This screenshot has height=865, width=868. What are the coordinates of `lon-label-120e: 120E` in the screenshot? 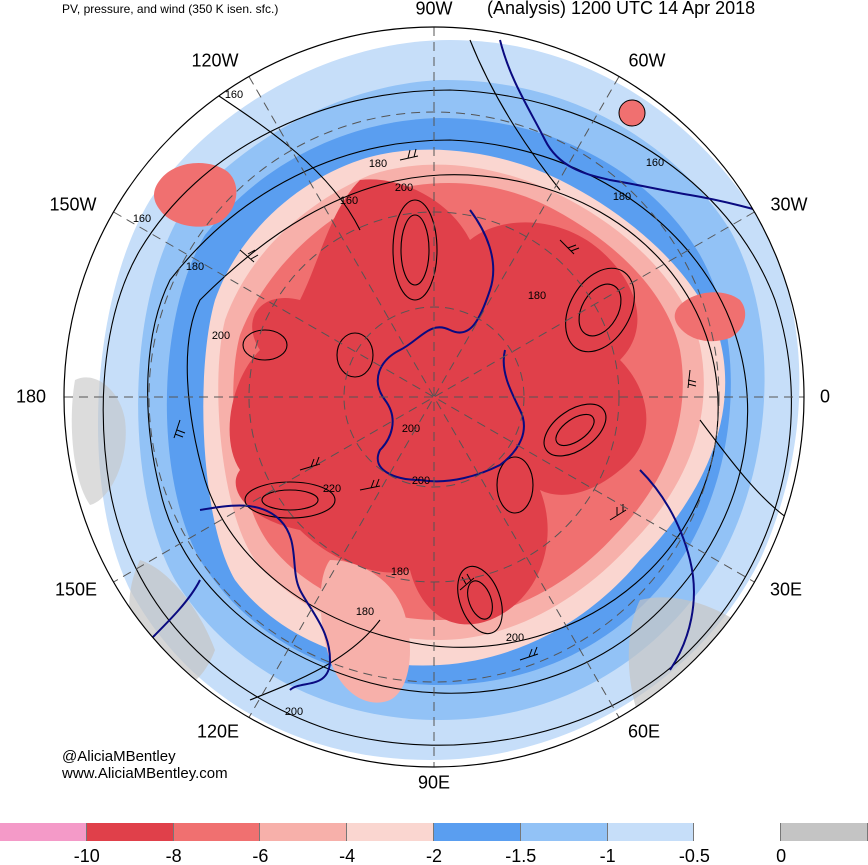 It's located at (218, 731).